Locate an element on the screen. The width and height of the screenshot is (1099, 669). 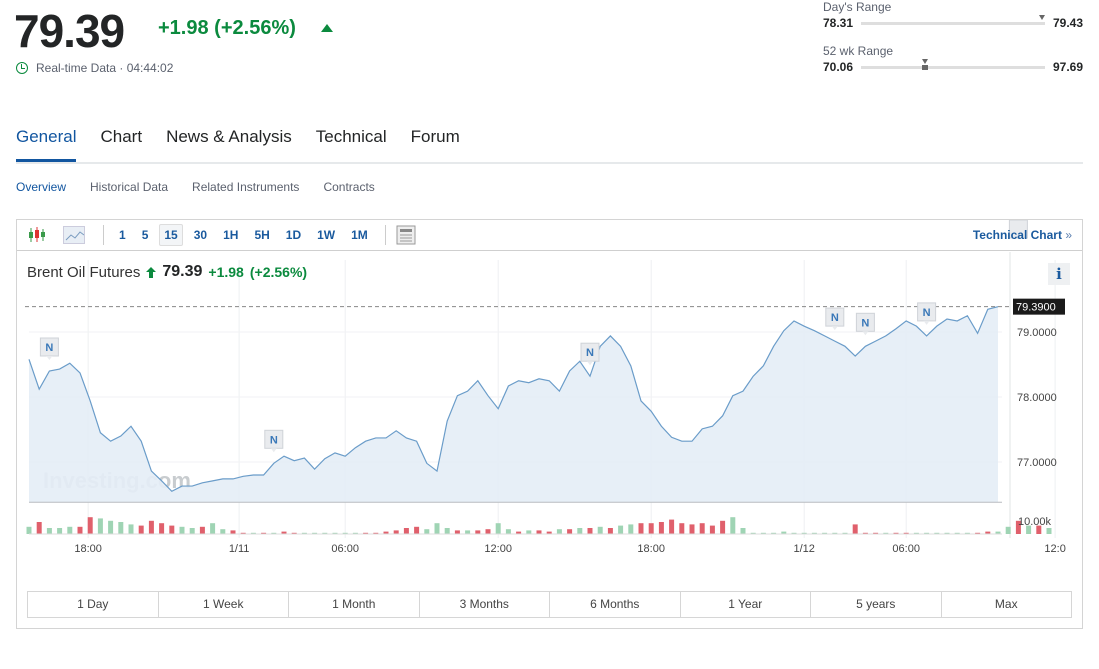
interval-1d: 1D is located at coordinates (293, 235).